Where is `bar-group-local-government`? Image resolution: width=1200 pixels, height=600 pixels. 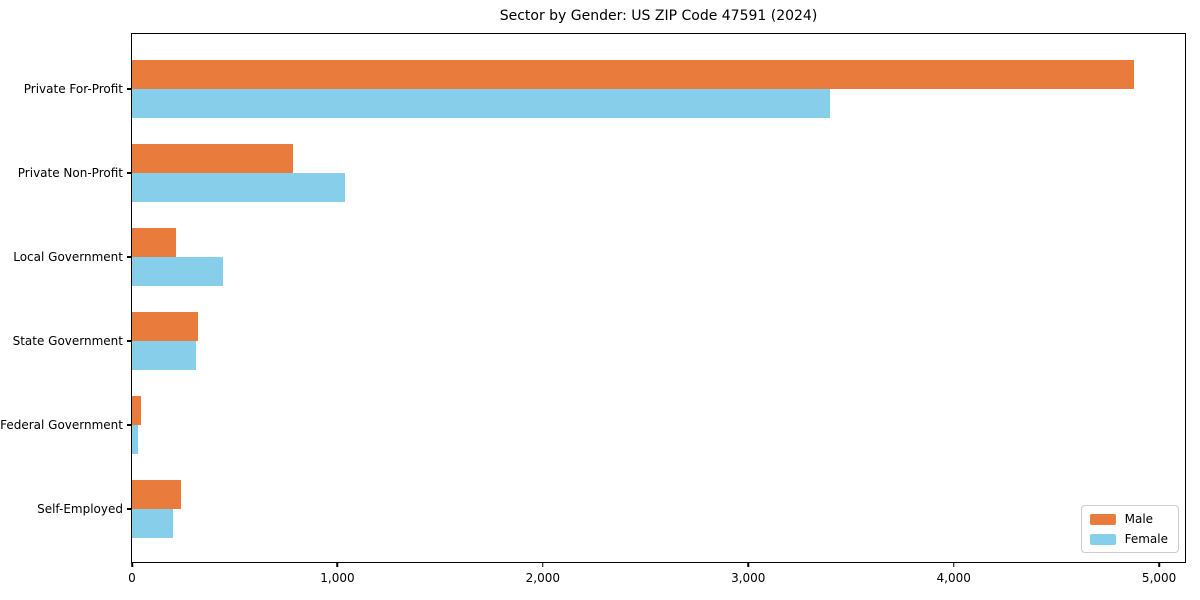
bar-group-local-government is located at coordinates (658, 257).